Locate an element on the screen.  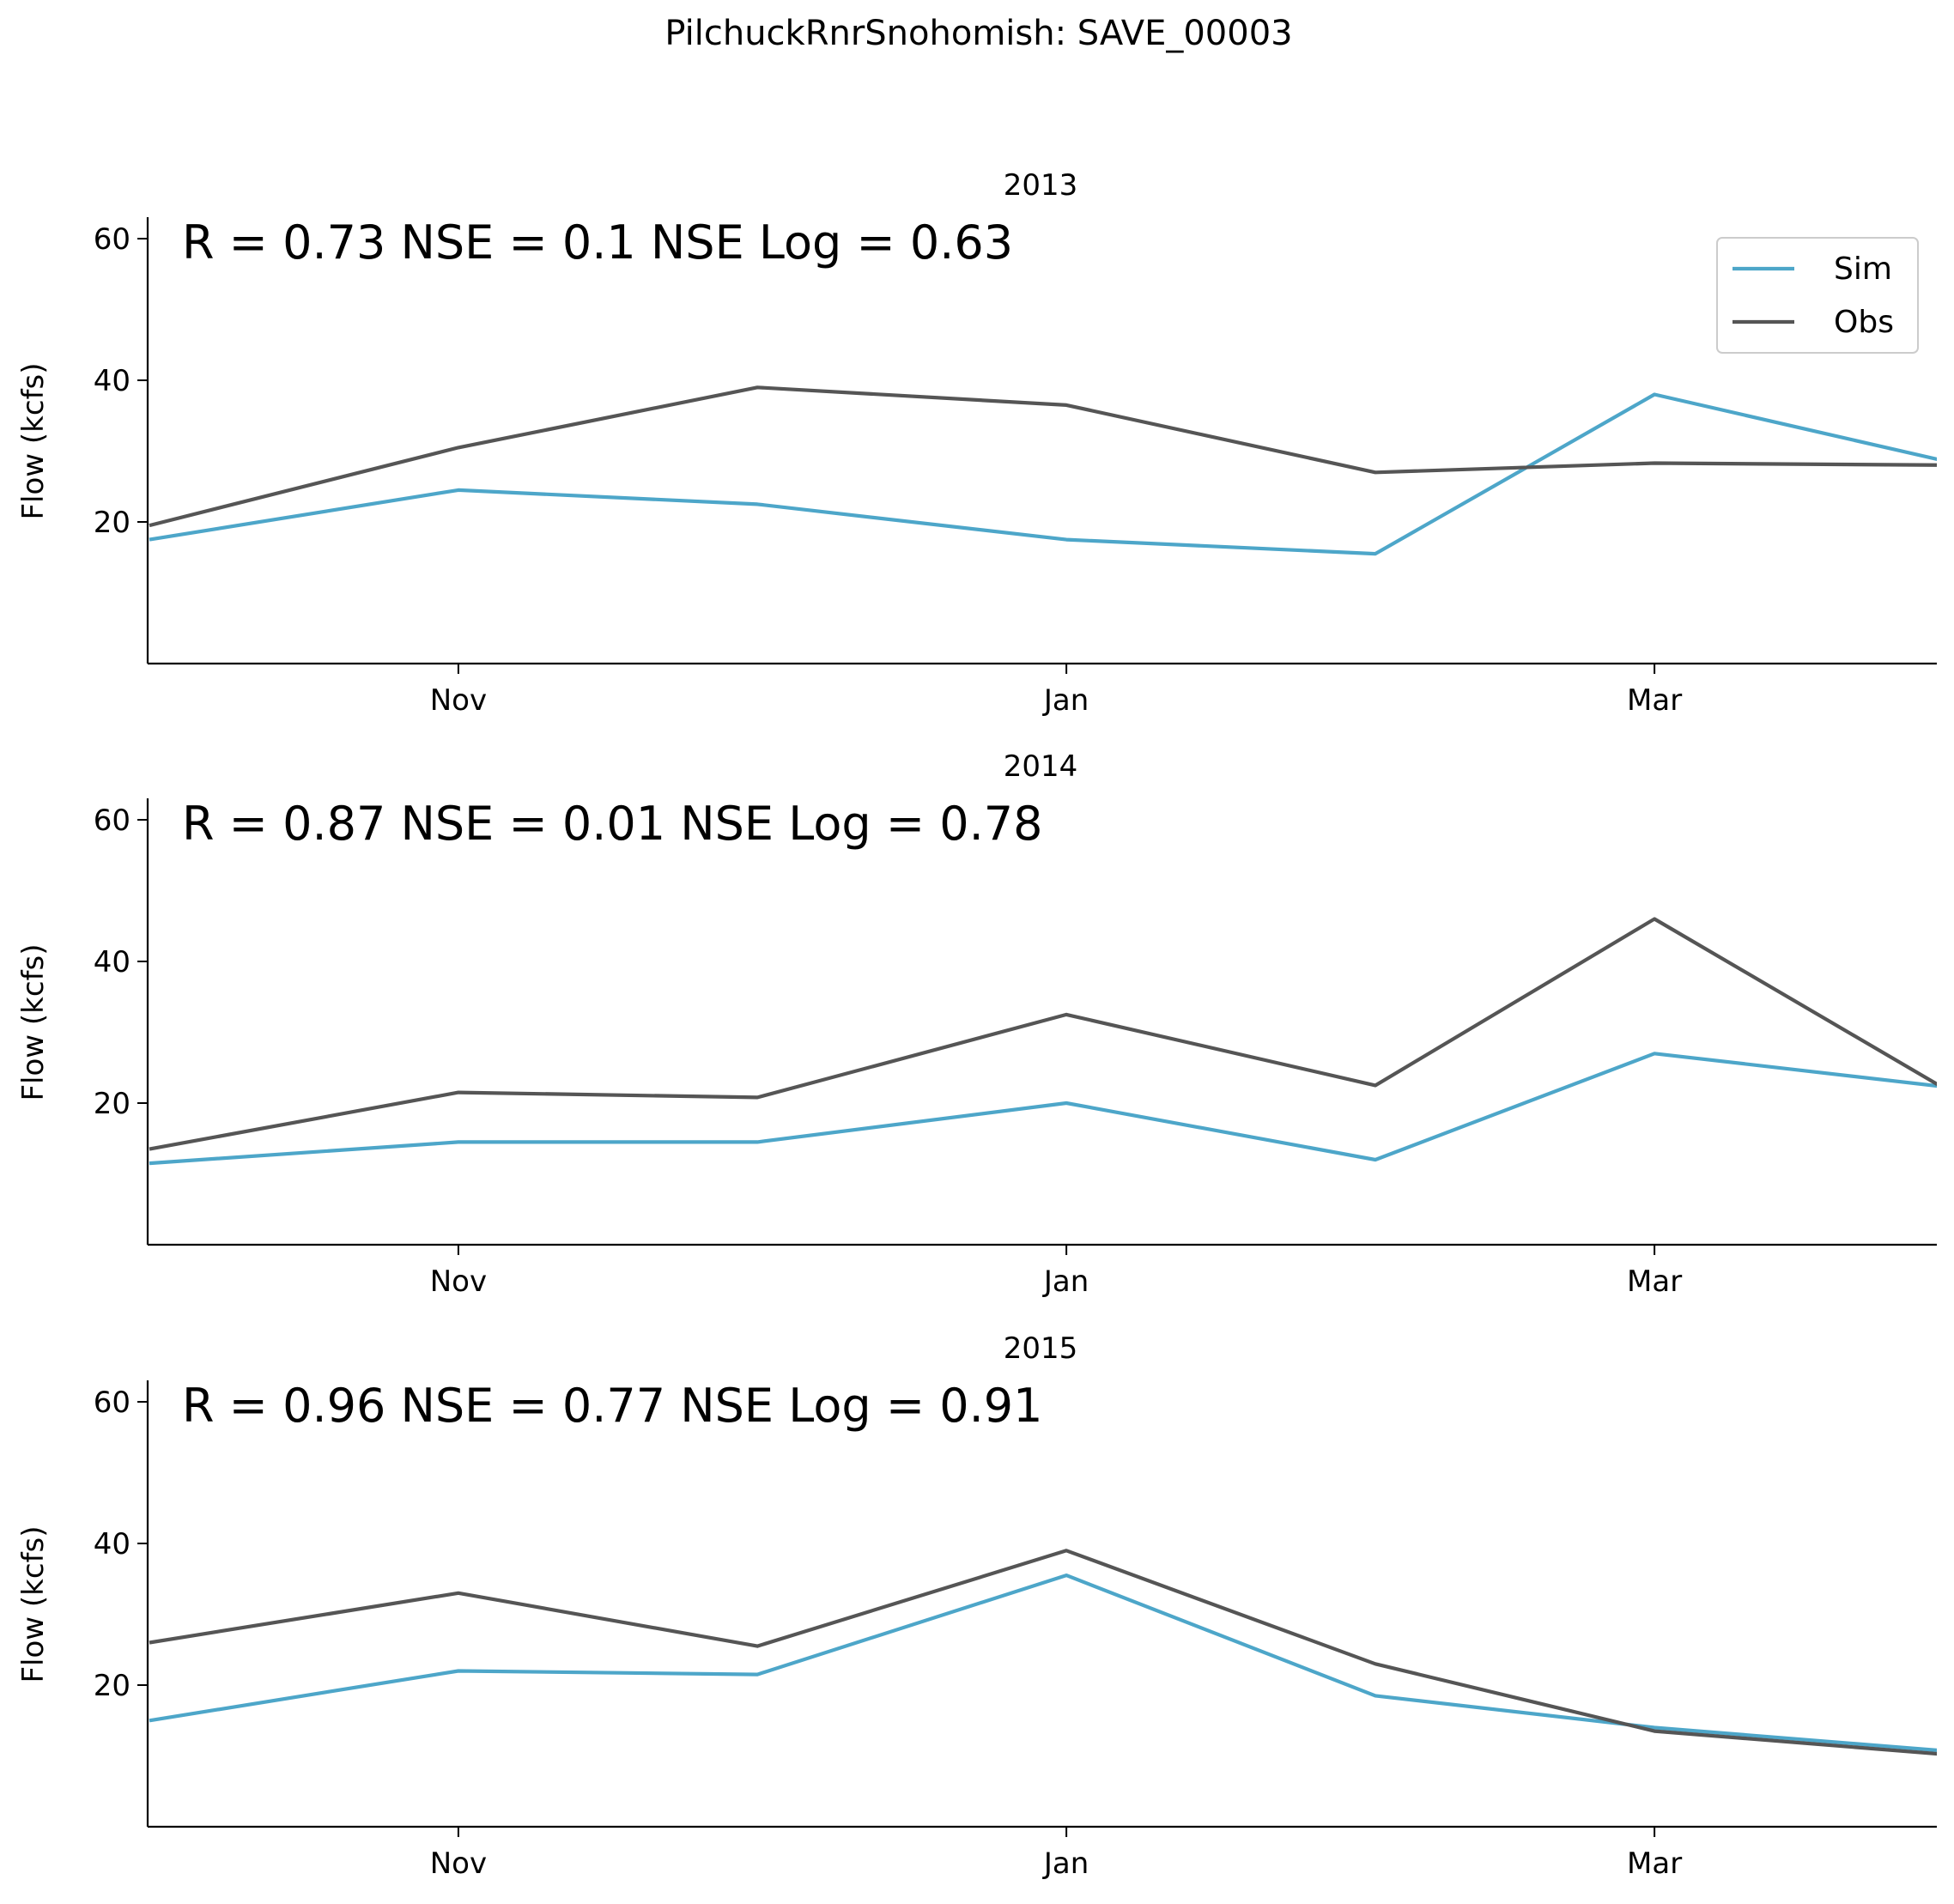
legend-label-obs: Obs is located at coordinates (1864, 323).